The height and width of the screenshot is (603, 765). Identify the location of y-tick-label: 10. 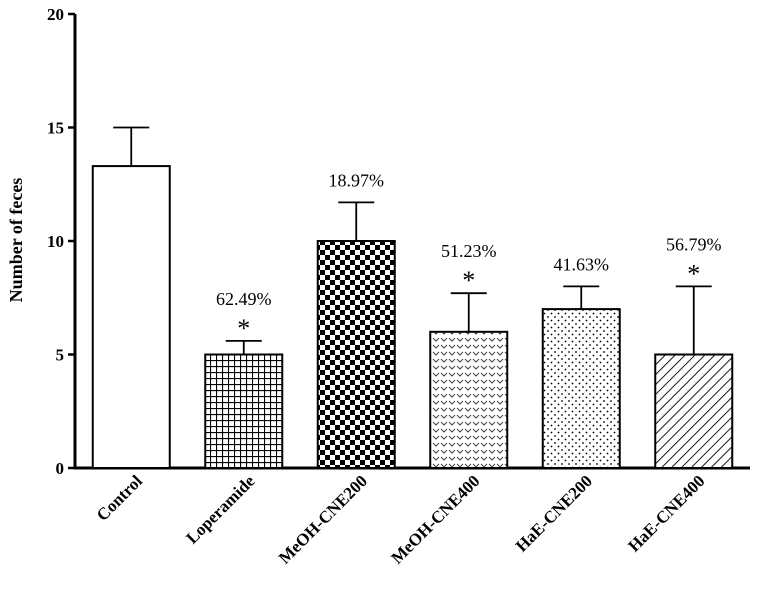
(55, 241).